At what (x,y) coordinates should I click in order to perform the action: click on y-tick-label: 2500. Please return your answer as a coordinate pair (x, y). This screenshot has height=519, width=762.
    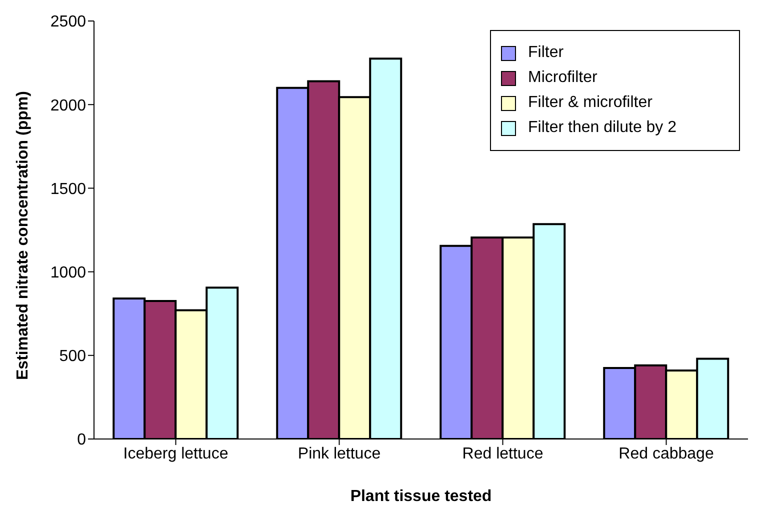
    Looking at the image, I should click on (68, 22).